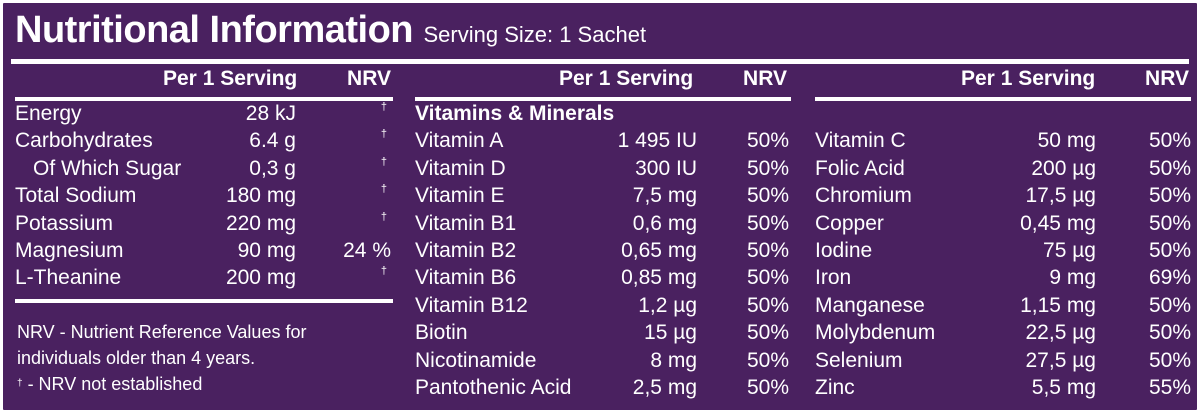 This screenshot has height=413, width=1200. Describe the element at coordinates (1003, 169) in the screenshot. I see `table-row: Folic Acid 200 µg 50%` at that location.